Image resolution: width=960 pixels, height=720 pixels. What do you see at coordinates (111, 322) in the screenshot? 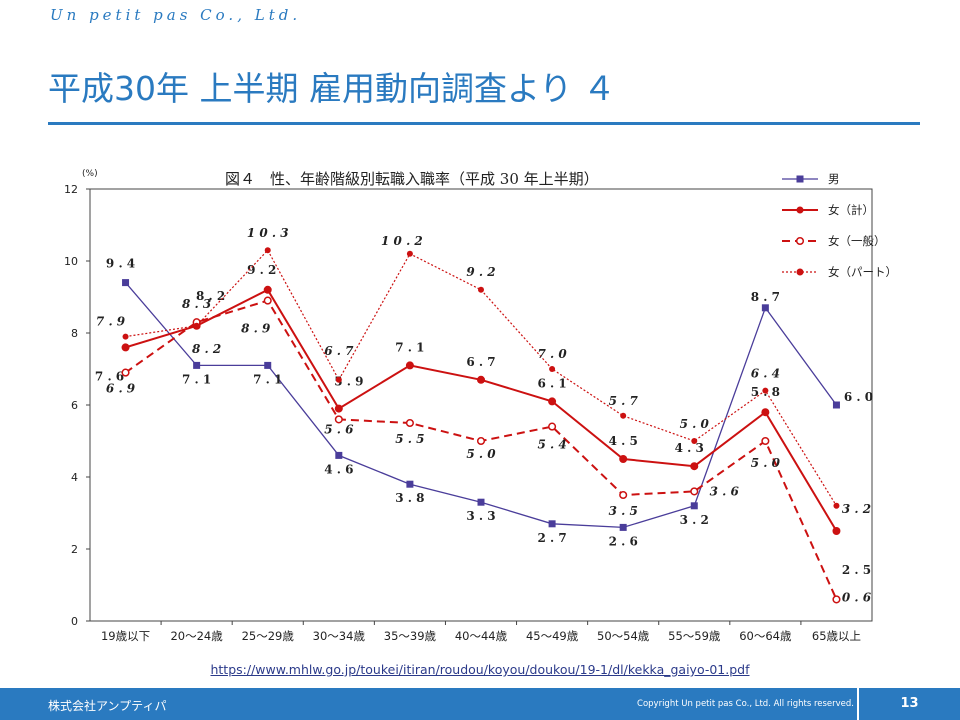
I see `data-label: 7 . 9` at bounding box center [111, 322].